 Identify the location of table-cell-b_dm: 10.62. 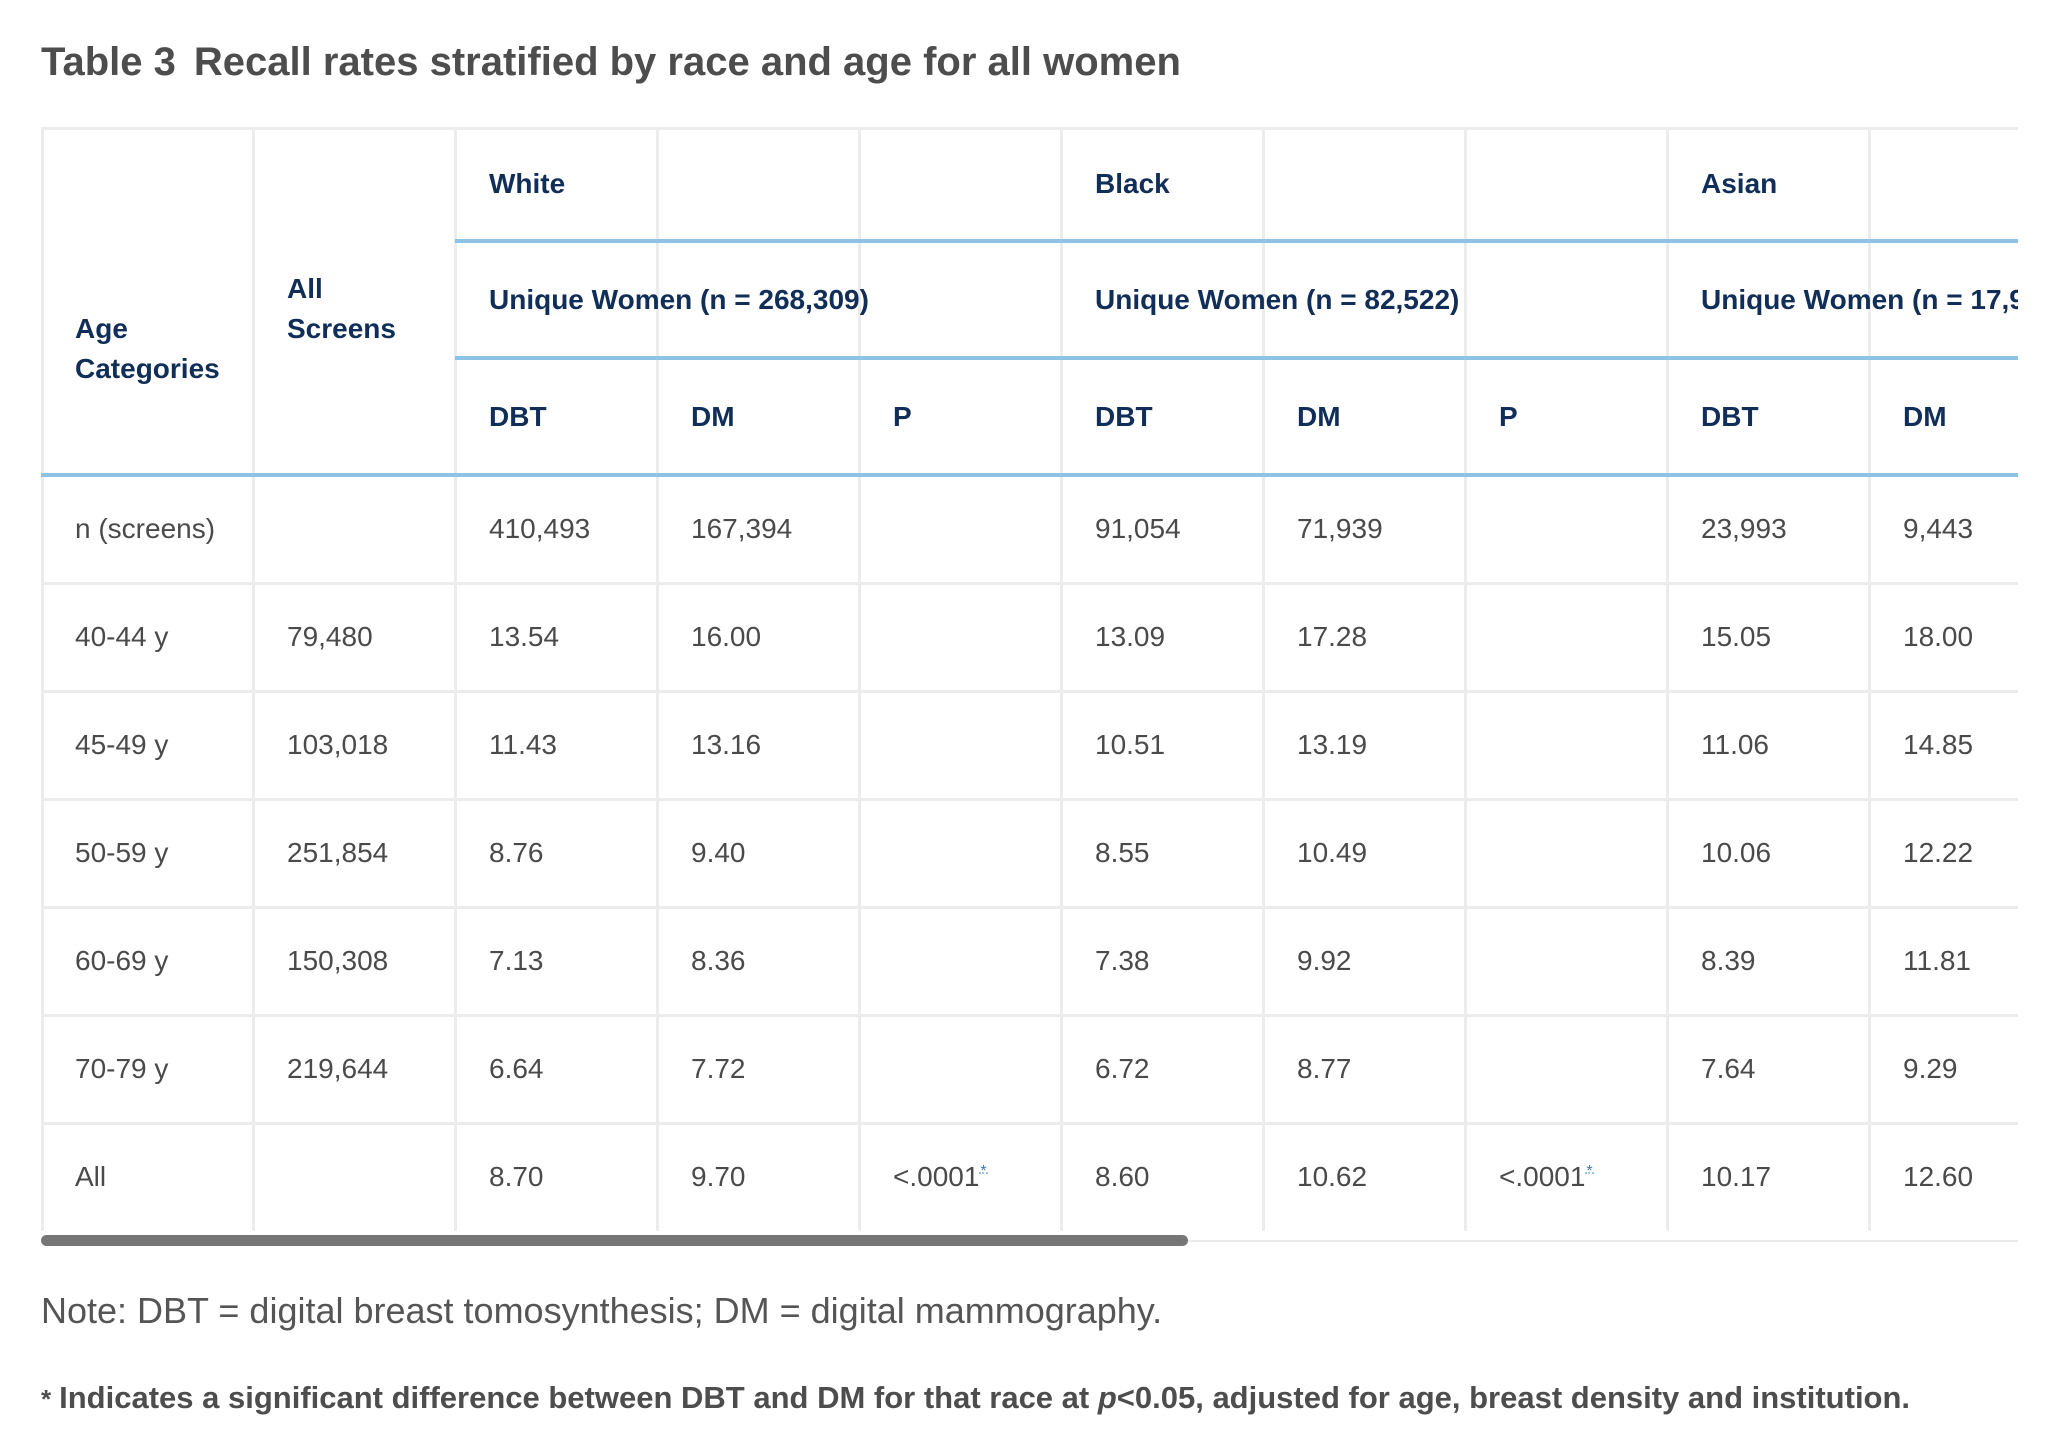
(1364, 1177).